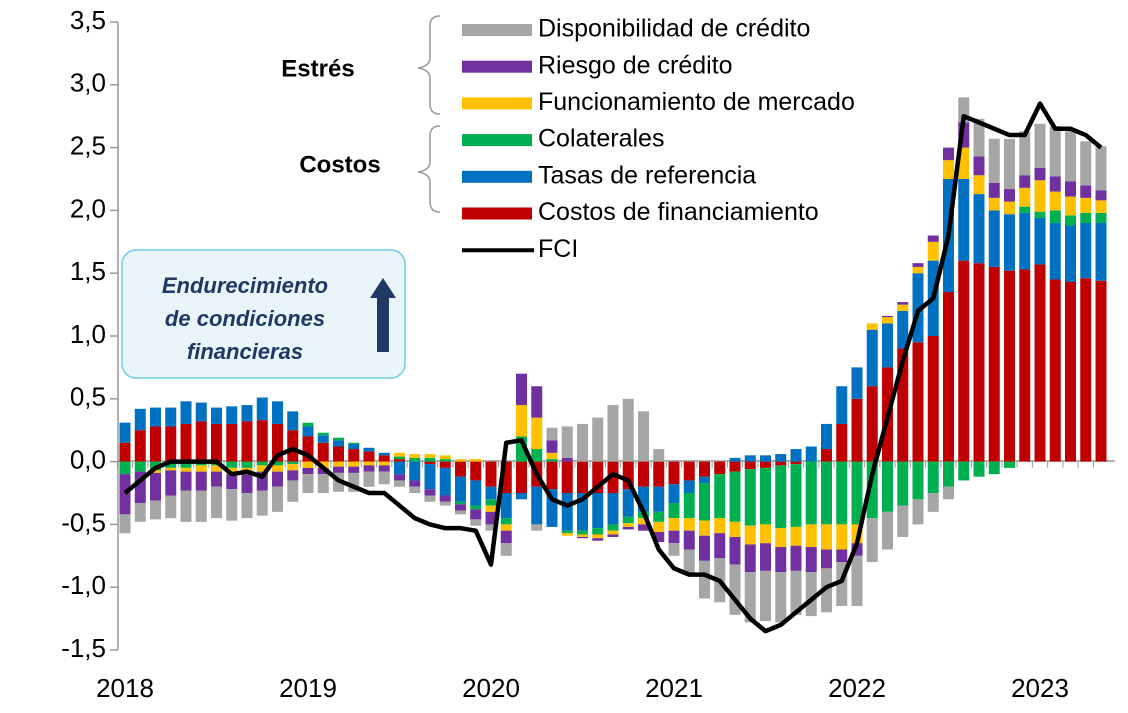 This screenshot has height=713, width=1128. What do you see at coordinates (83, 585) in the screenshot?
I see `y-tick-label: -1,0` at bounding box center [83, 585].